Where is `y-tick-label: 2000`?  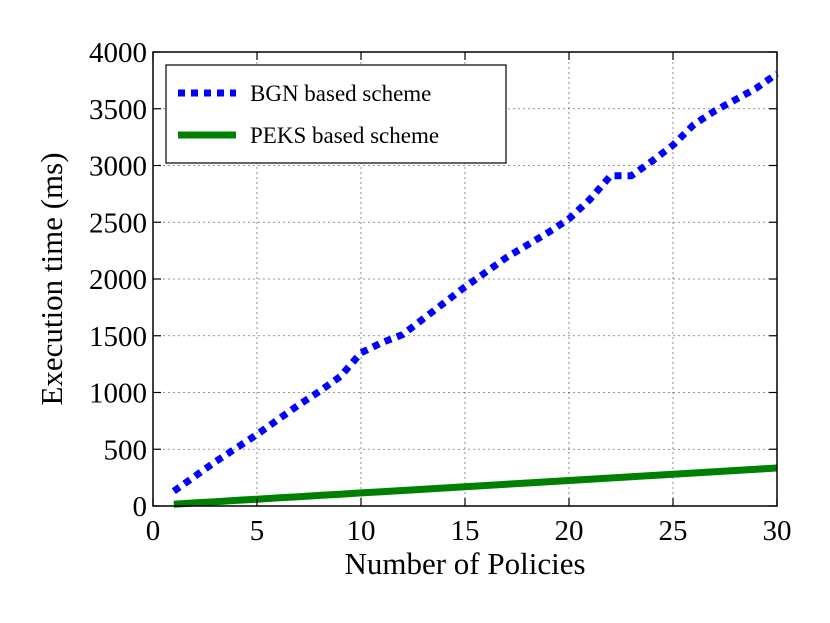
y-tick-label: 2000 is located at coordinates (118, 280).